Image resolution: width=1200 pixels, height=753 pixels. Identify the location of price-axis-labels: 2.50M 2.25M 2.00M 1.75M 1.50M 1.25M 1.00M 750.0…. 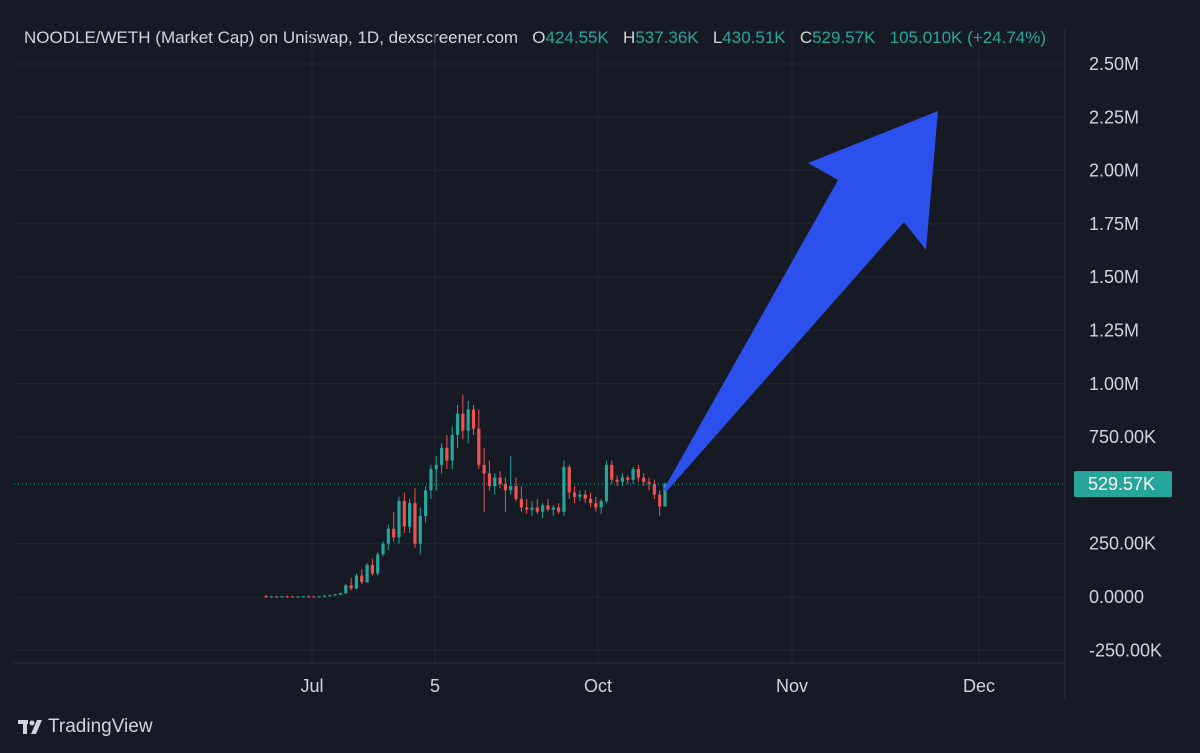
(1125, 357).